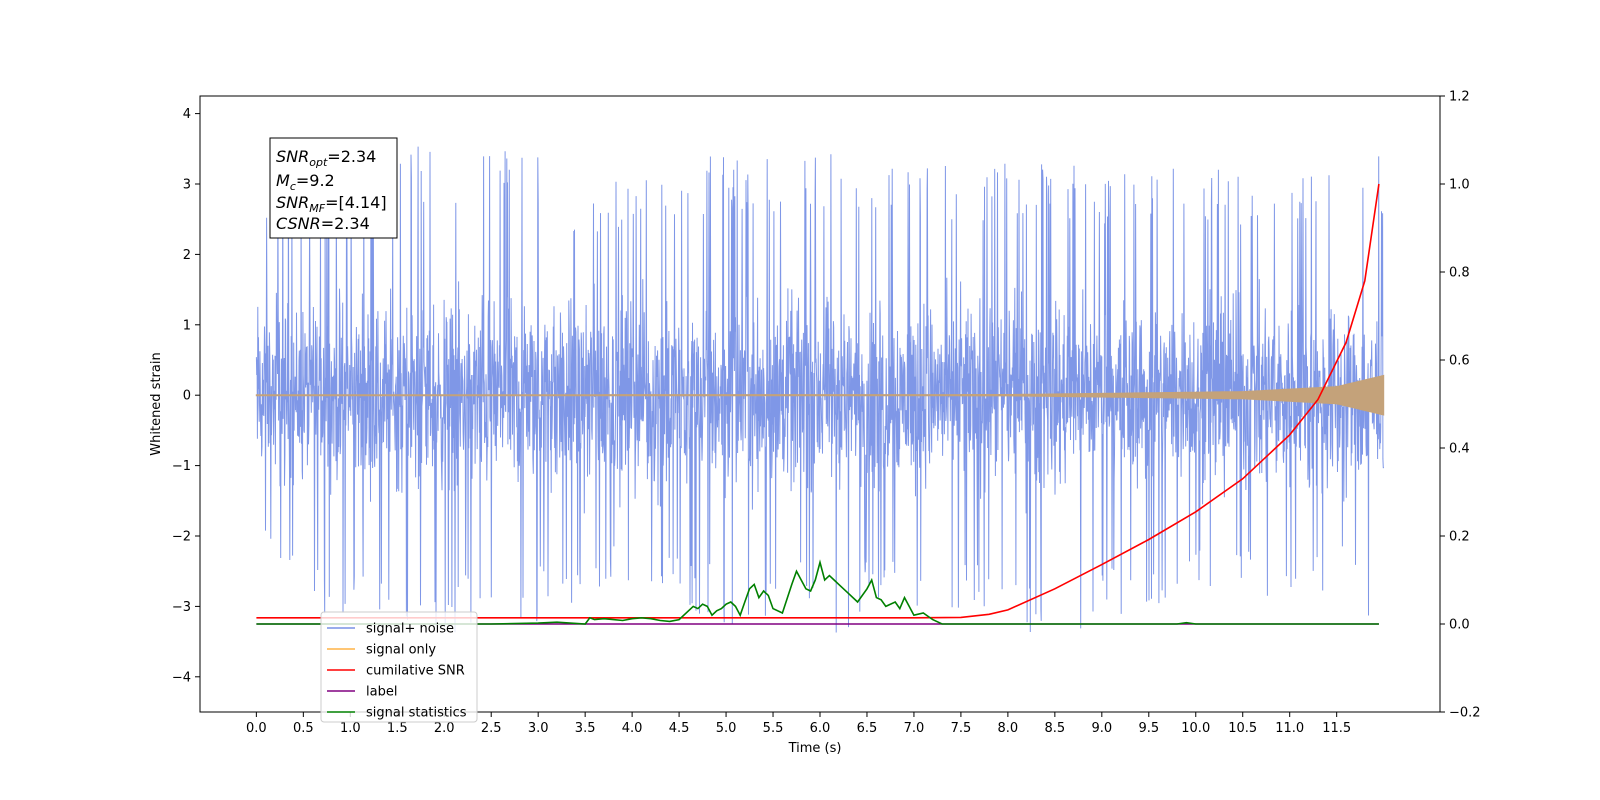  Describe the element at coordinates (331, 204) in the screenshot. I see `annotation-snr-mf: SNRMF=[4.14]` at that location.